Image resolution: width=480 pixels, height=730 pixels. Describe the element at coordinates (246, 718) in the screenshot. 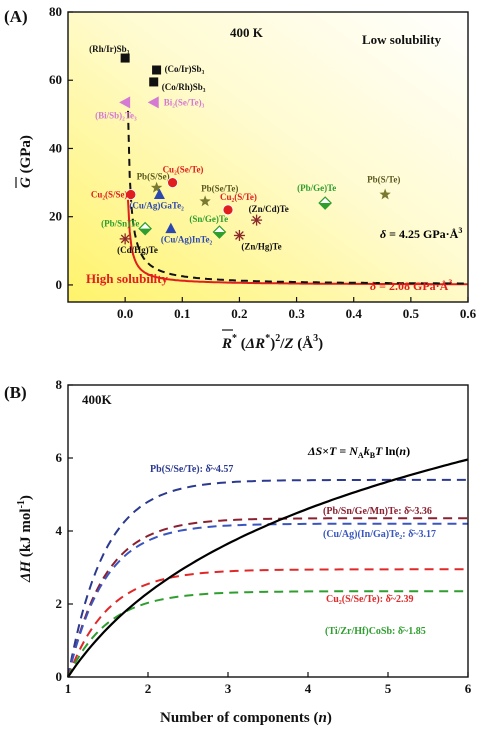

I see `panel-b-xlabel: Number of components (n)` at that location.